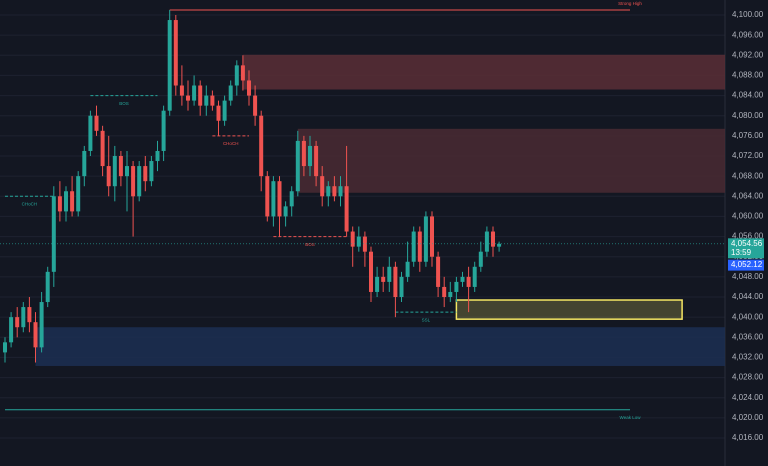 Image resolution: width=768 pixels, height=466 pixels. I want to click on level-label: SSL, so click(426, 319).